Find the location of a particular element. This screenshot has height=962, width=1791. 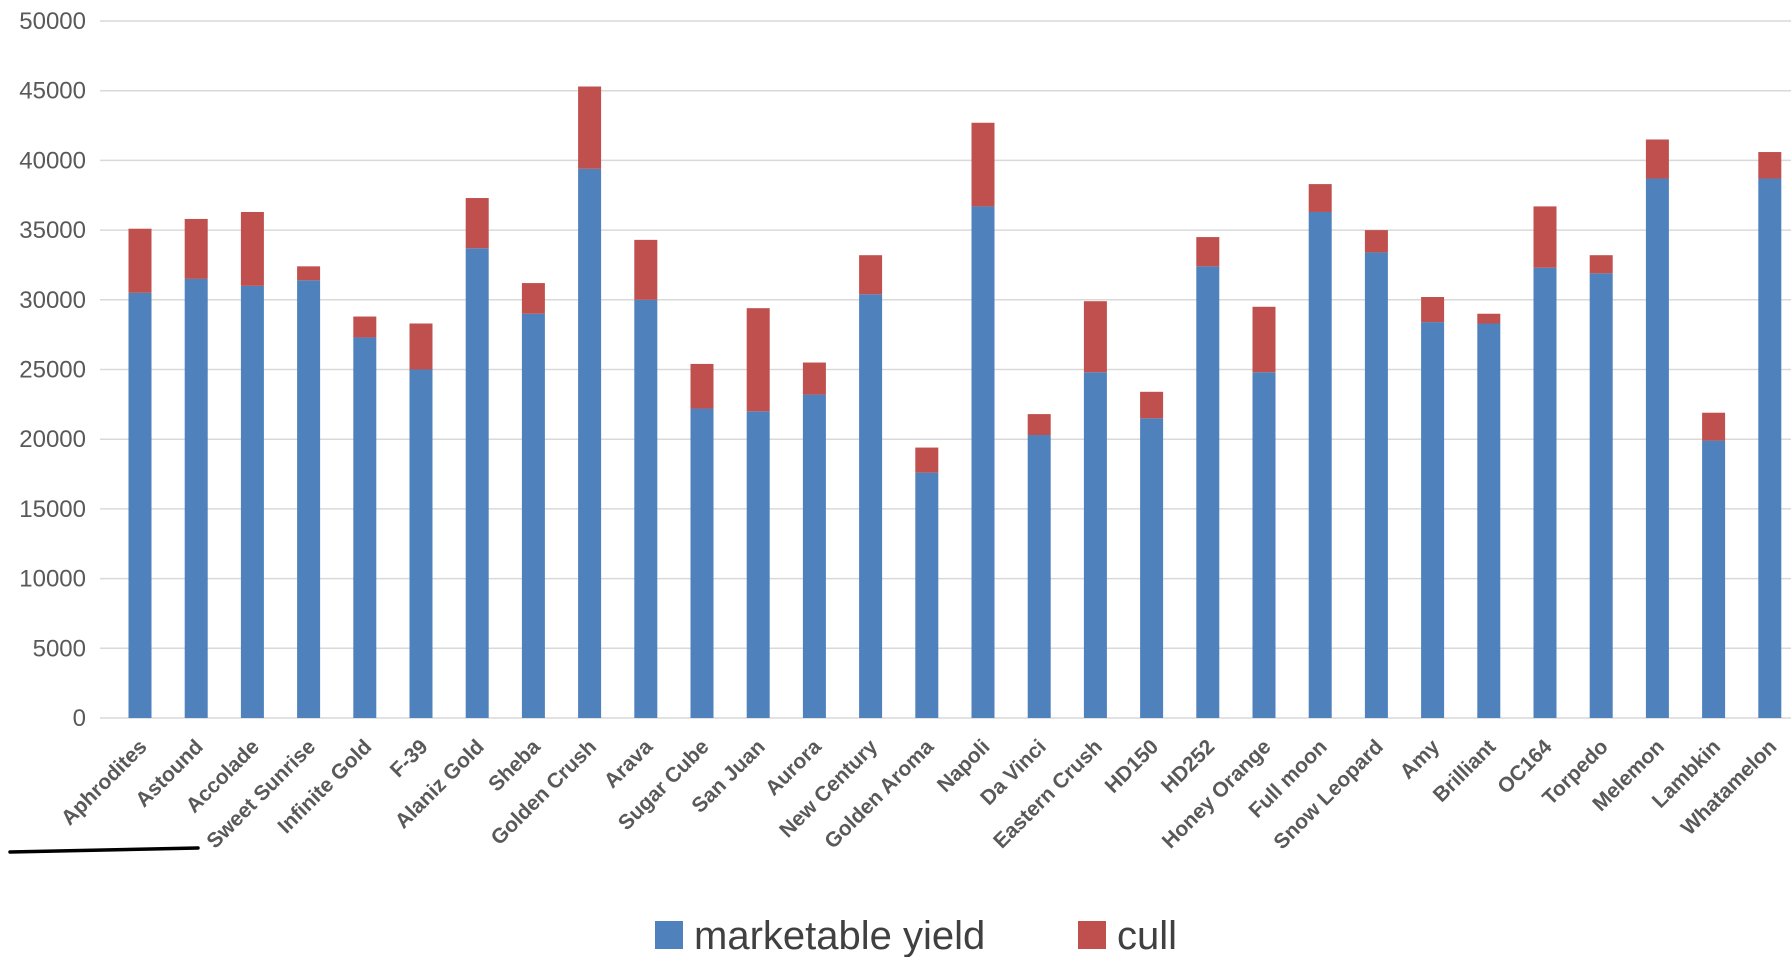

y-tick-label: 5000 is located at coordinates (59, 648).